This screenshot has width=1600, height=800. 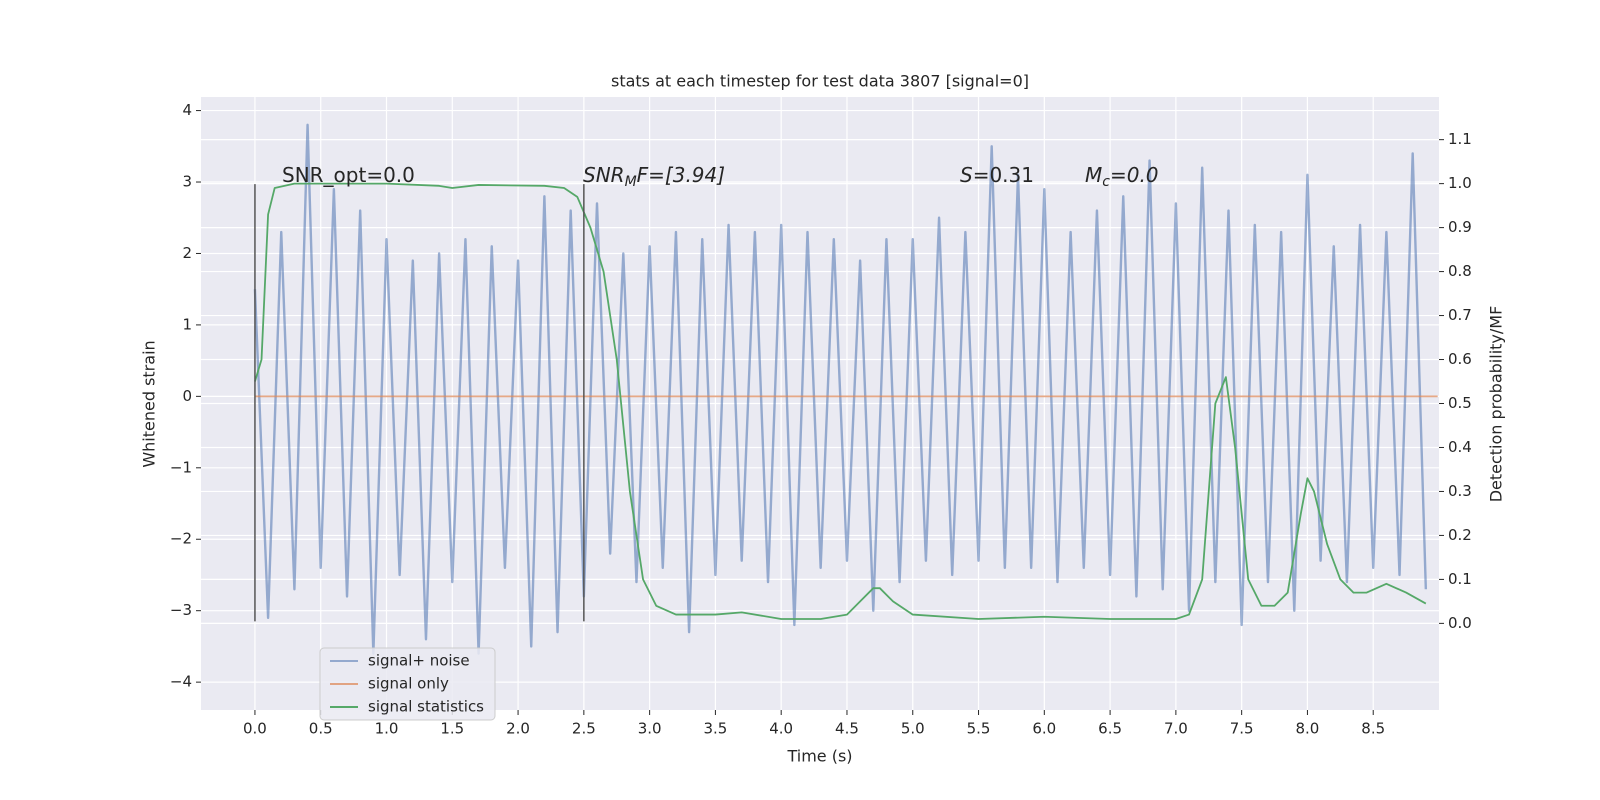 I want to click on y-tick-label: 0, so click(x=187, y=396).